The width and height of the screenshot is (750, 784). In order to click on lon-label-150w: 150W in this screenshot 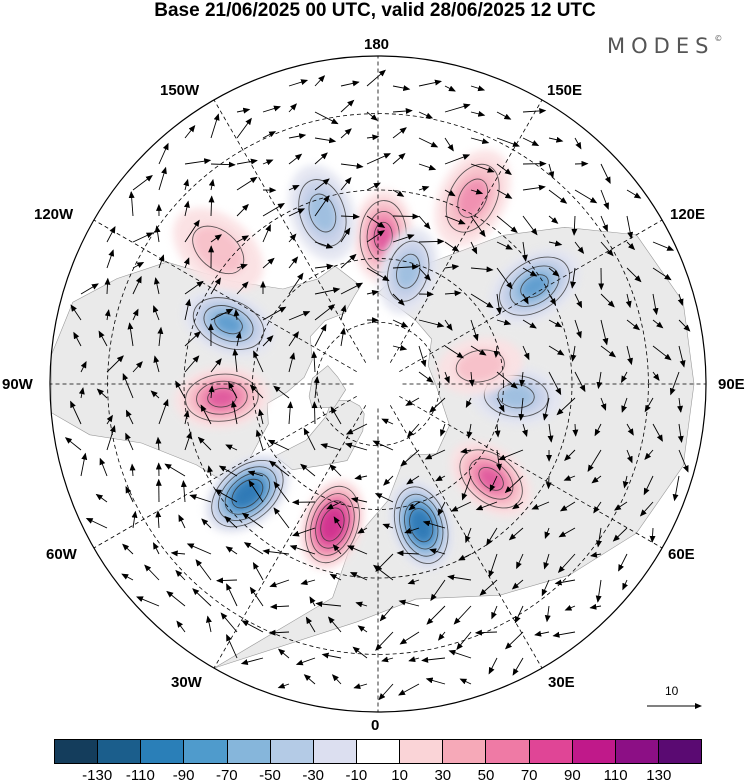, I will do `click(179, 90)`.